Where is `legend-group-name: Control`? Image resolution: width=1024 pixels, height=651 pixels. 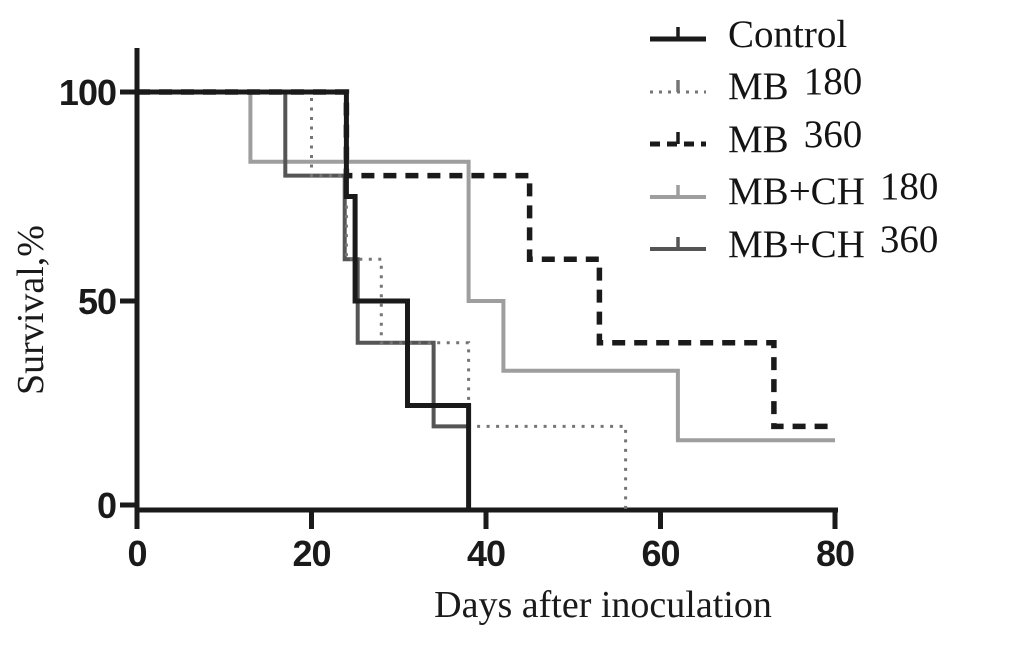 legend-group-name: Control is located at coordinates (788, 34).